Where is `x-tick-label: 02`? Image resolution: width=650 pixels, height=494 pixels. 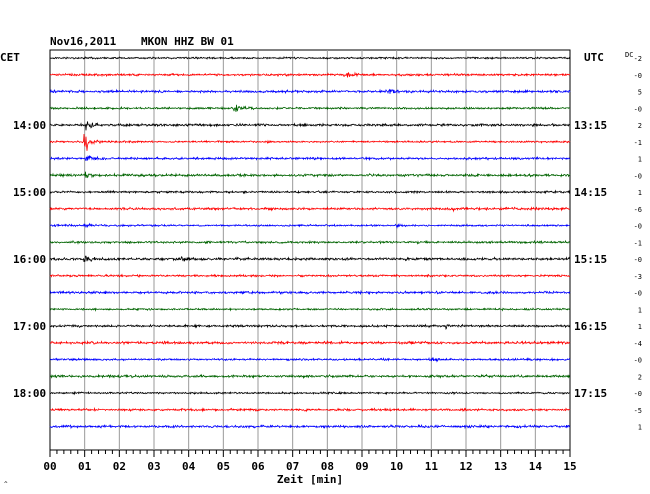 x-tick-label: 02 is located at coordinates (119, 466).